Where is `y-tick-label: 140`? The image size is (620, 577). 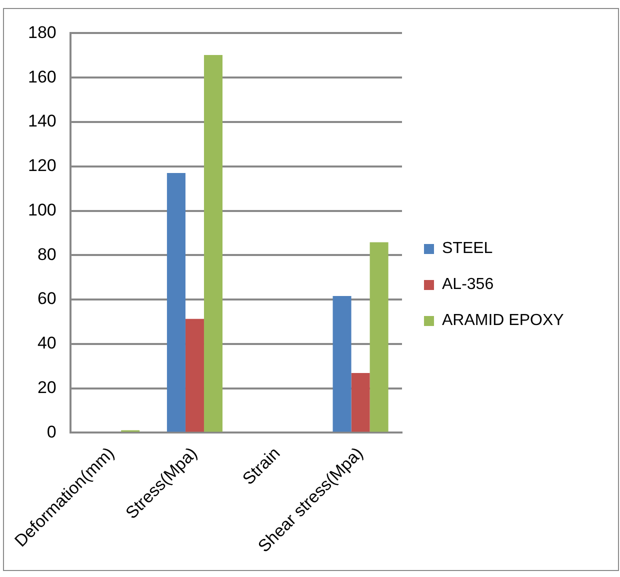
y-tick-label: 140 is located at coordinates (42, 121).